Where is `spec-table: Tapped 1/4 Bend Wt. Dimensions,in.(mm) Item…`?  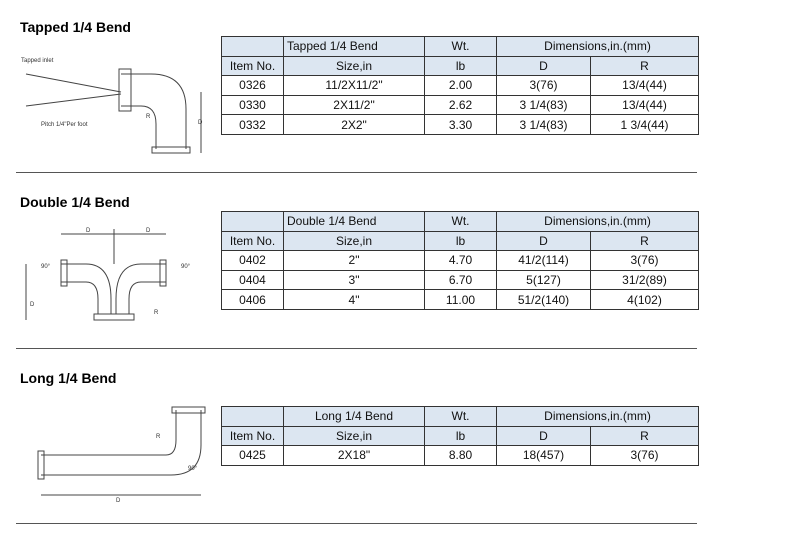 spec-table: Tapped 1/4 Bend Wt. Dimensions,in.(mm) Item… is located at coordinates (460, 85).